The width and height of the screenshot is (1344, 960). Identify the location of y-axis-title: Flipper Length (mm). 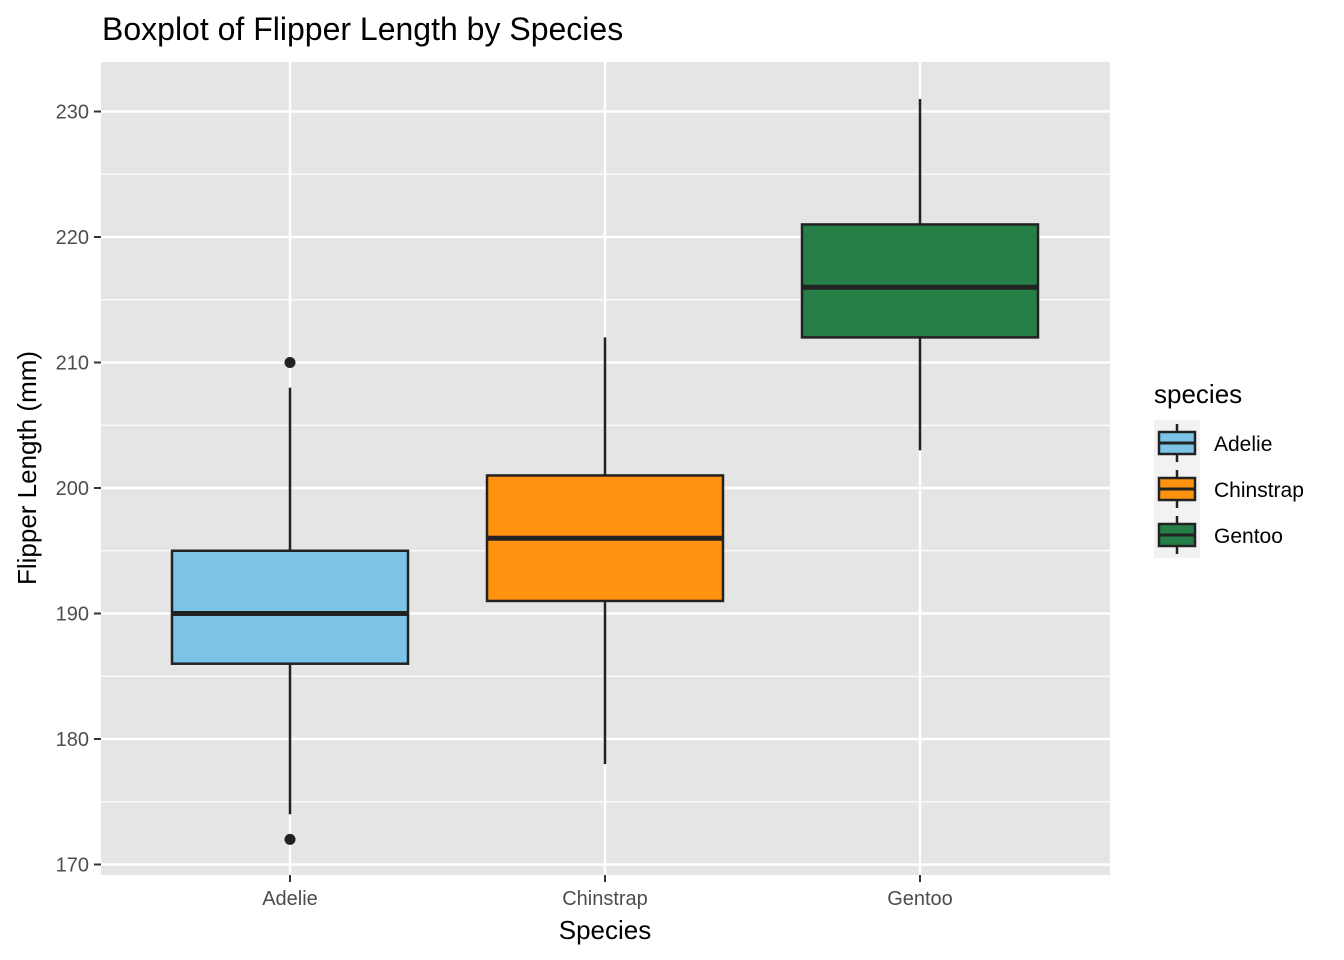
(27, 468).